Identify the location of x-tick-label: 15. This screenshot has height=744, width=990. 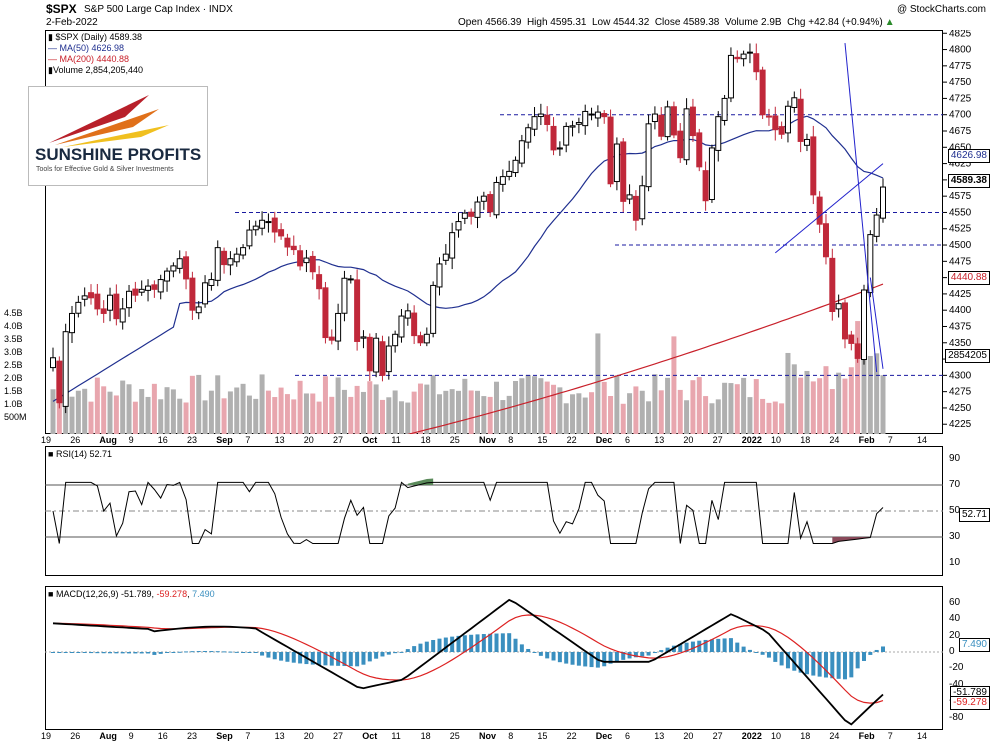
(542, 736).